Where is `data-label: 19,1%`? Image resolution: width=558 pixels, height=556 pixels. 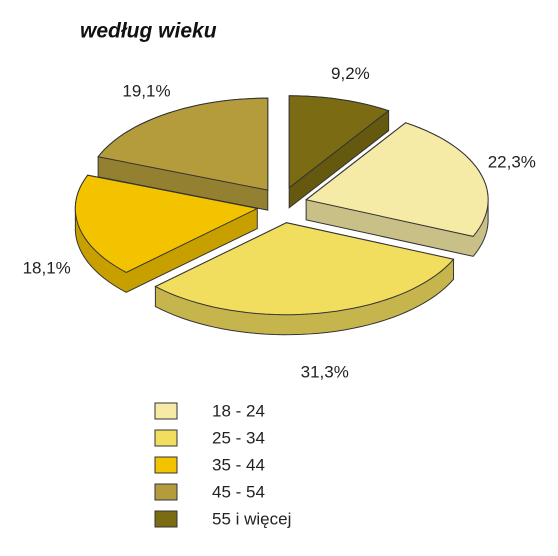 data-label: 19,1% is located at coordinates (146, 91).